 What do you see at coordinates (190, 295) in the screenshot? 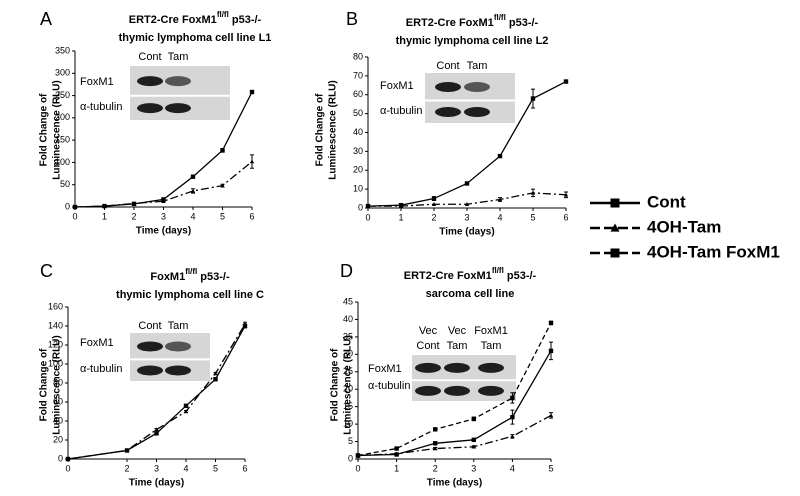
I see `chart-title: thymic lymphoma cell line C` at bounding box center [190, 295].